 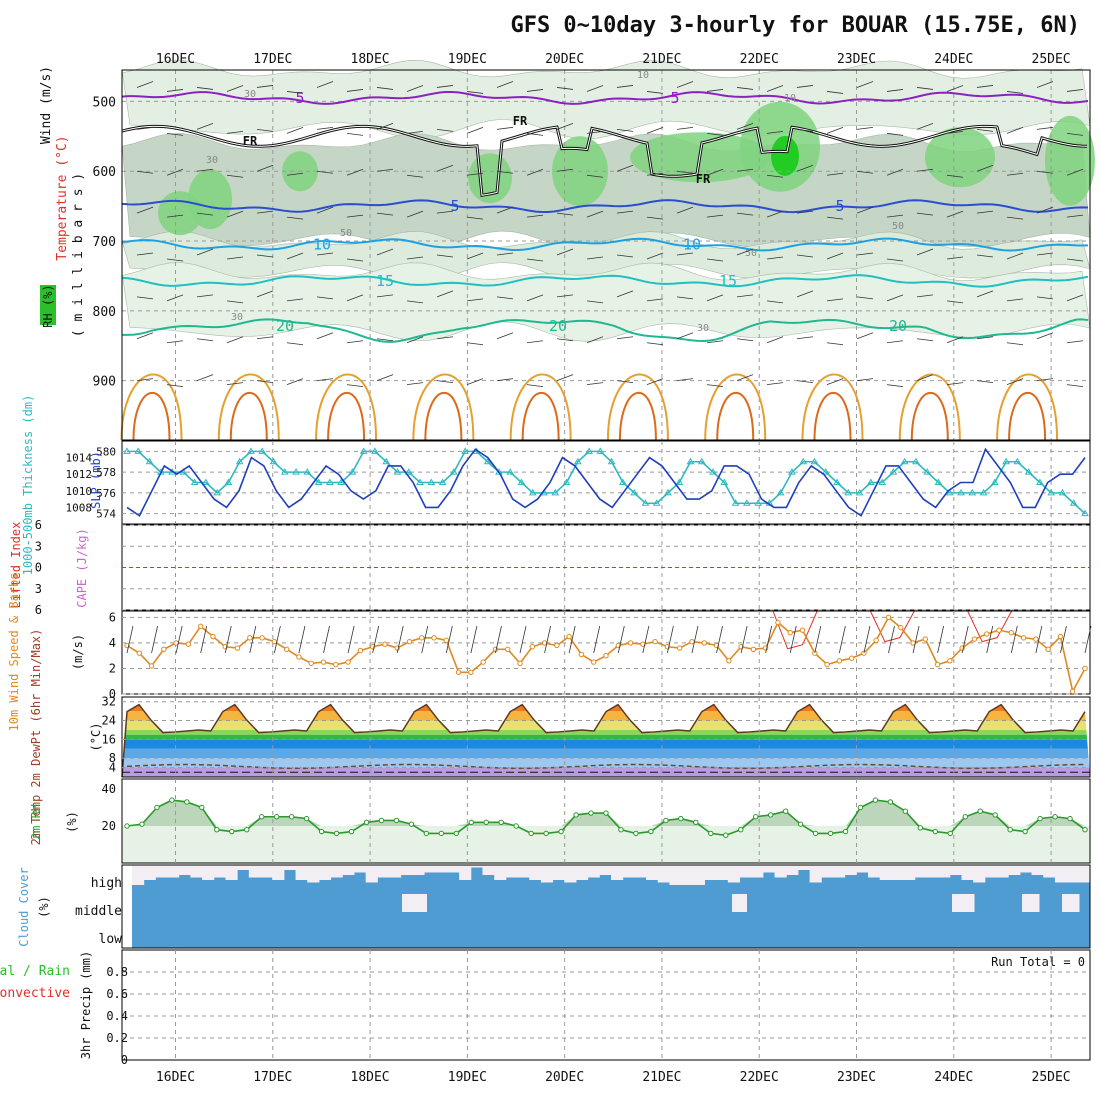 I want to click on slp-ytick: 1014, so click(x=79, y=458).